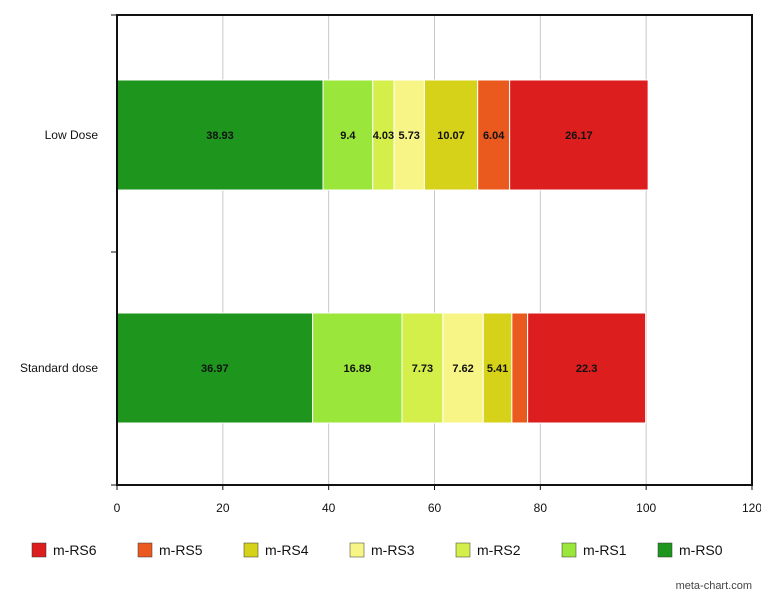 This screenshot has height=599, width=761. I want to click on bar-m-rs1-low-dose, so click(348, 135).